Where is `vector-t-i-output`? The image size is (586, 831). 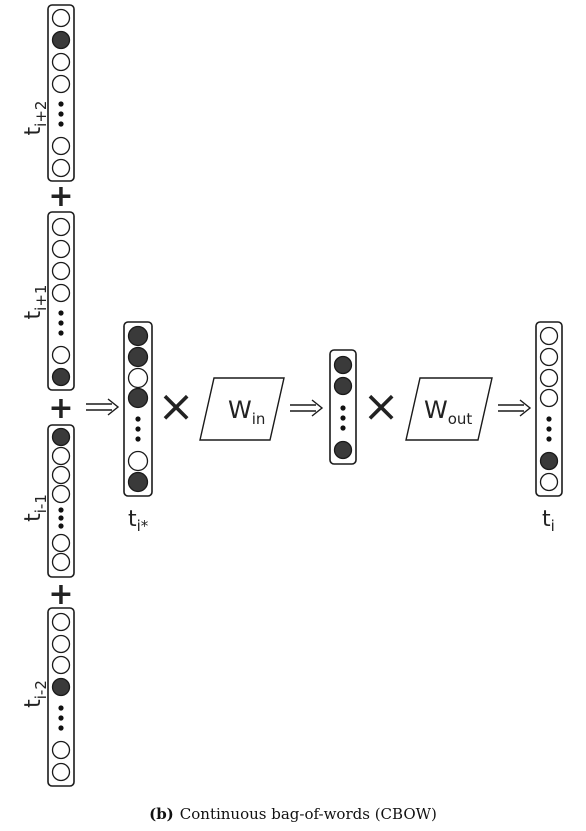
vector-t-i-output is located at coordinates (549, 409).